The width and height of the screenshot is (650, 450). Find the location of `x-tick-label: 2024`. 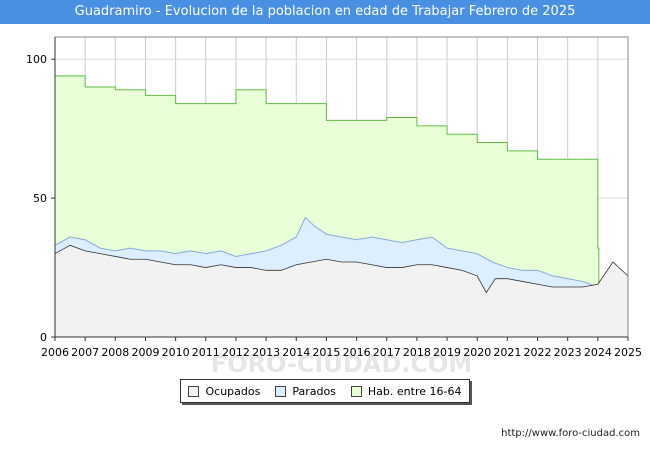

x-tick-label: 2024 is located at coordinates (598, 352).